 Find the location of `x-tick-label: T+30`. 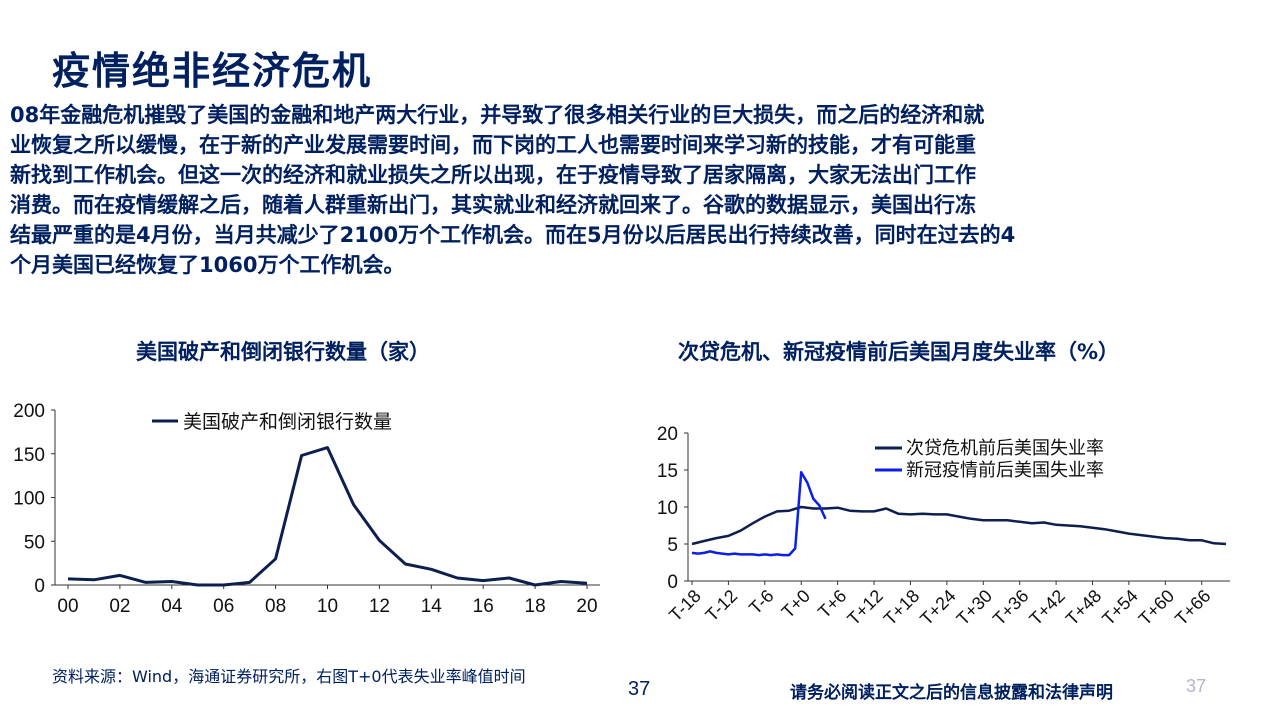

x-tick-label: T+30 is located at coordinates (975, 608).